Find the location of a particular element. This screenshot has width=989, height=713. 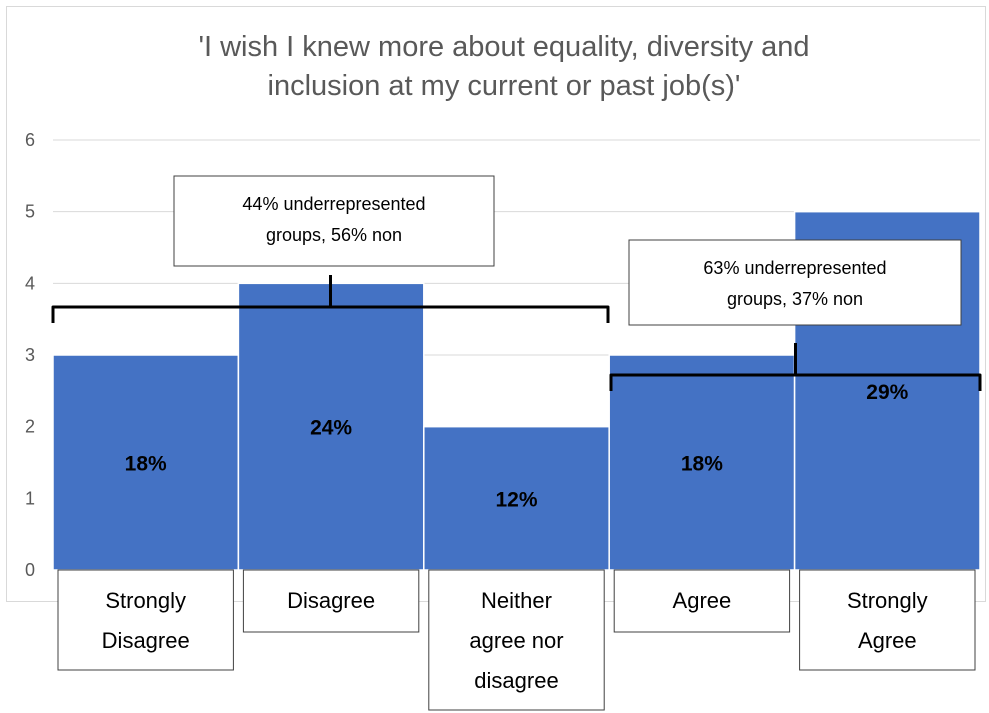

x-tick-label: Neither is located at coordinates (516, 600).